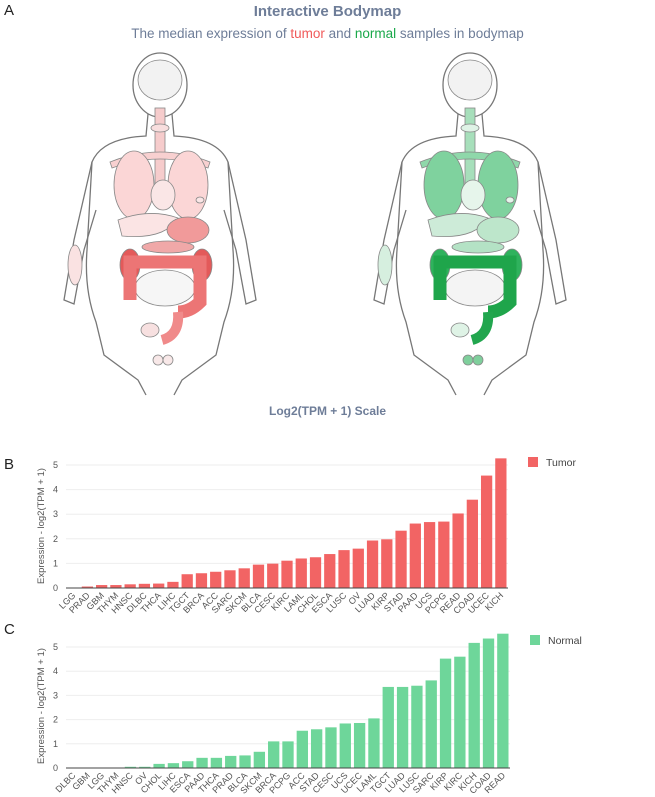  Describe the element at coordinates (565, 641) in the screenshot. I see `legend-label: Normal` at that location.